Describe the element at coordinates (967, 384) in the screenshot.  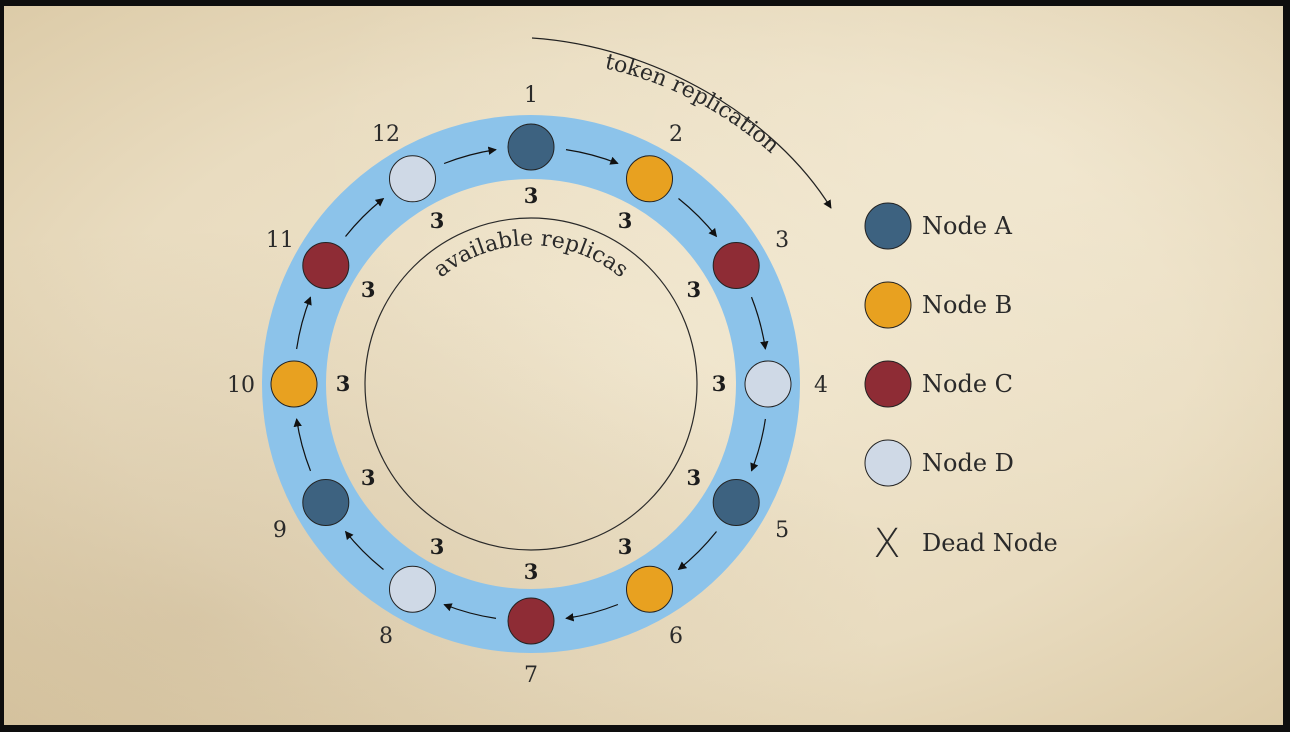
I see `legend-label-node-c: Node C` at that location.